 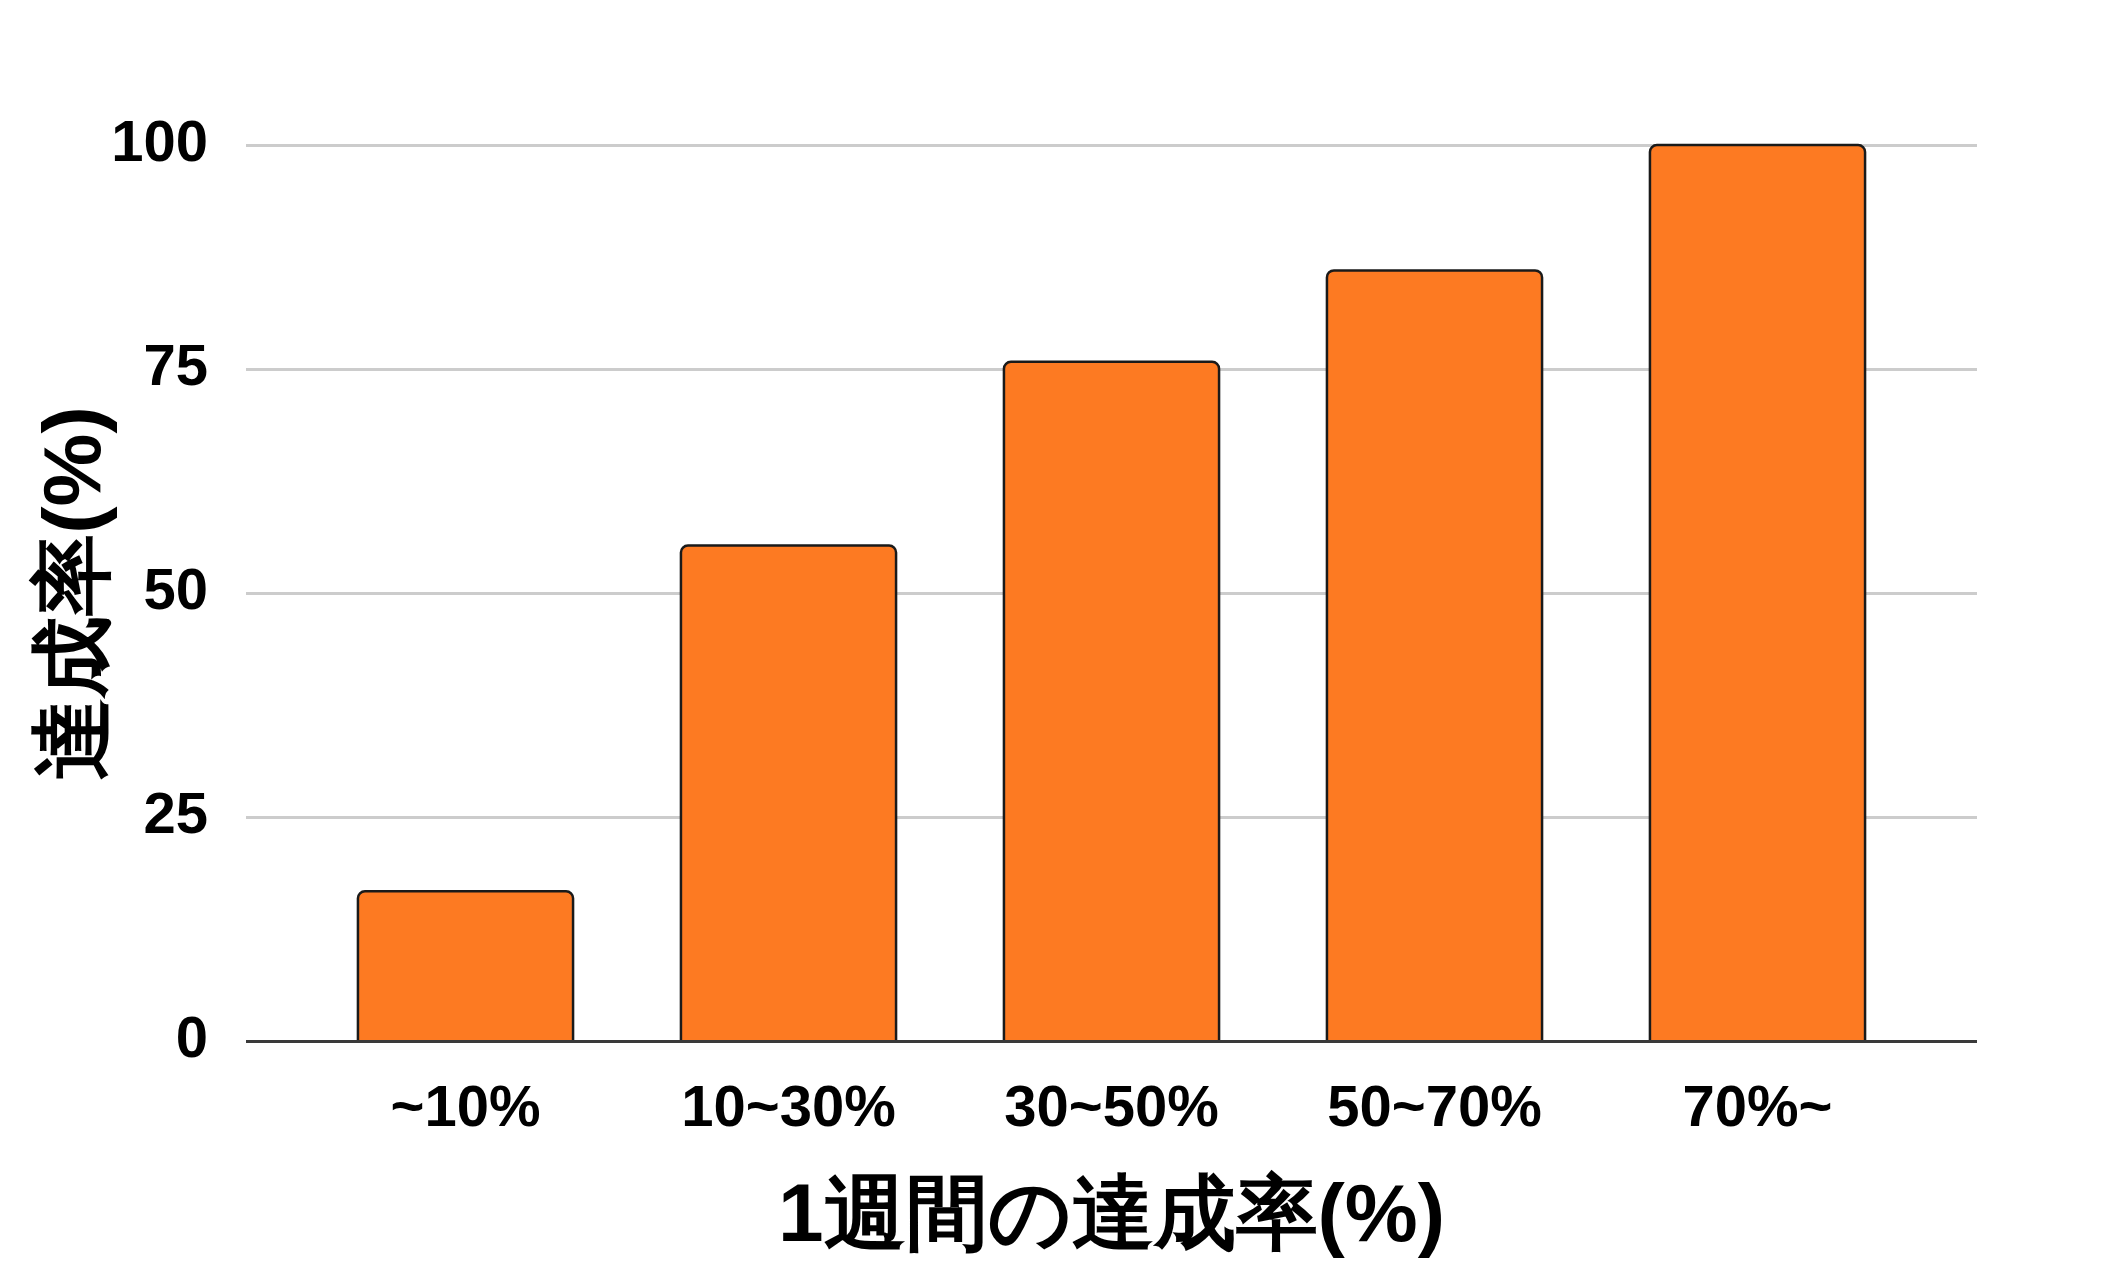 What do you see at coordinates (1434, 1105) in the screenshot?
I see `x-tick-label: 50~70%` at bounding box center [1434, 1105].